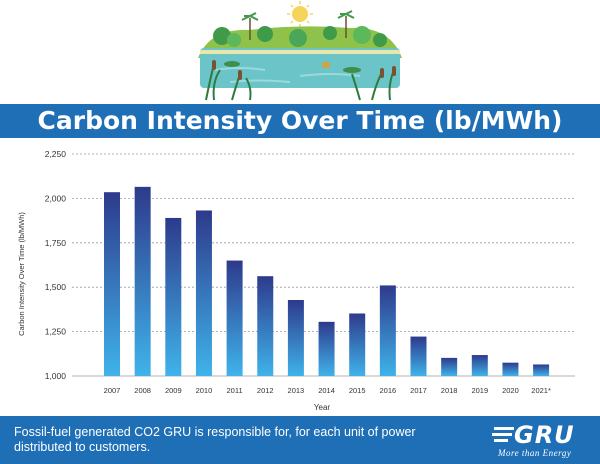  I want to click on bar-2017, so click(418, 356).